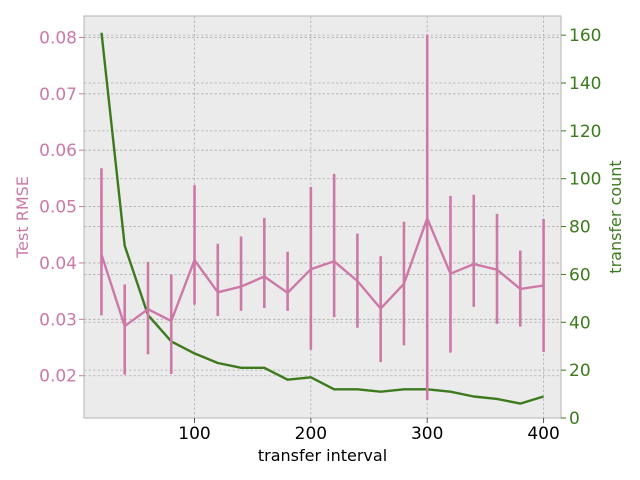  Describe the element at coordinates (543, 434) in the screenshot. I see `x-tick-label: 400` at that location.